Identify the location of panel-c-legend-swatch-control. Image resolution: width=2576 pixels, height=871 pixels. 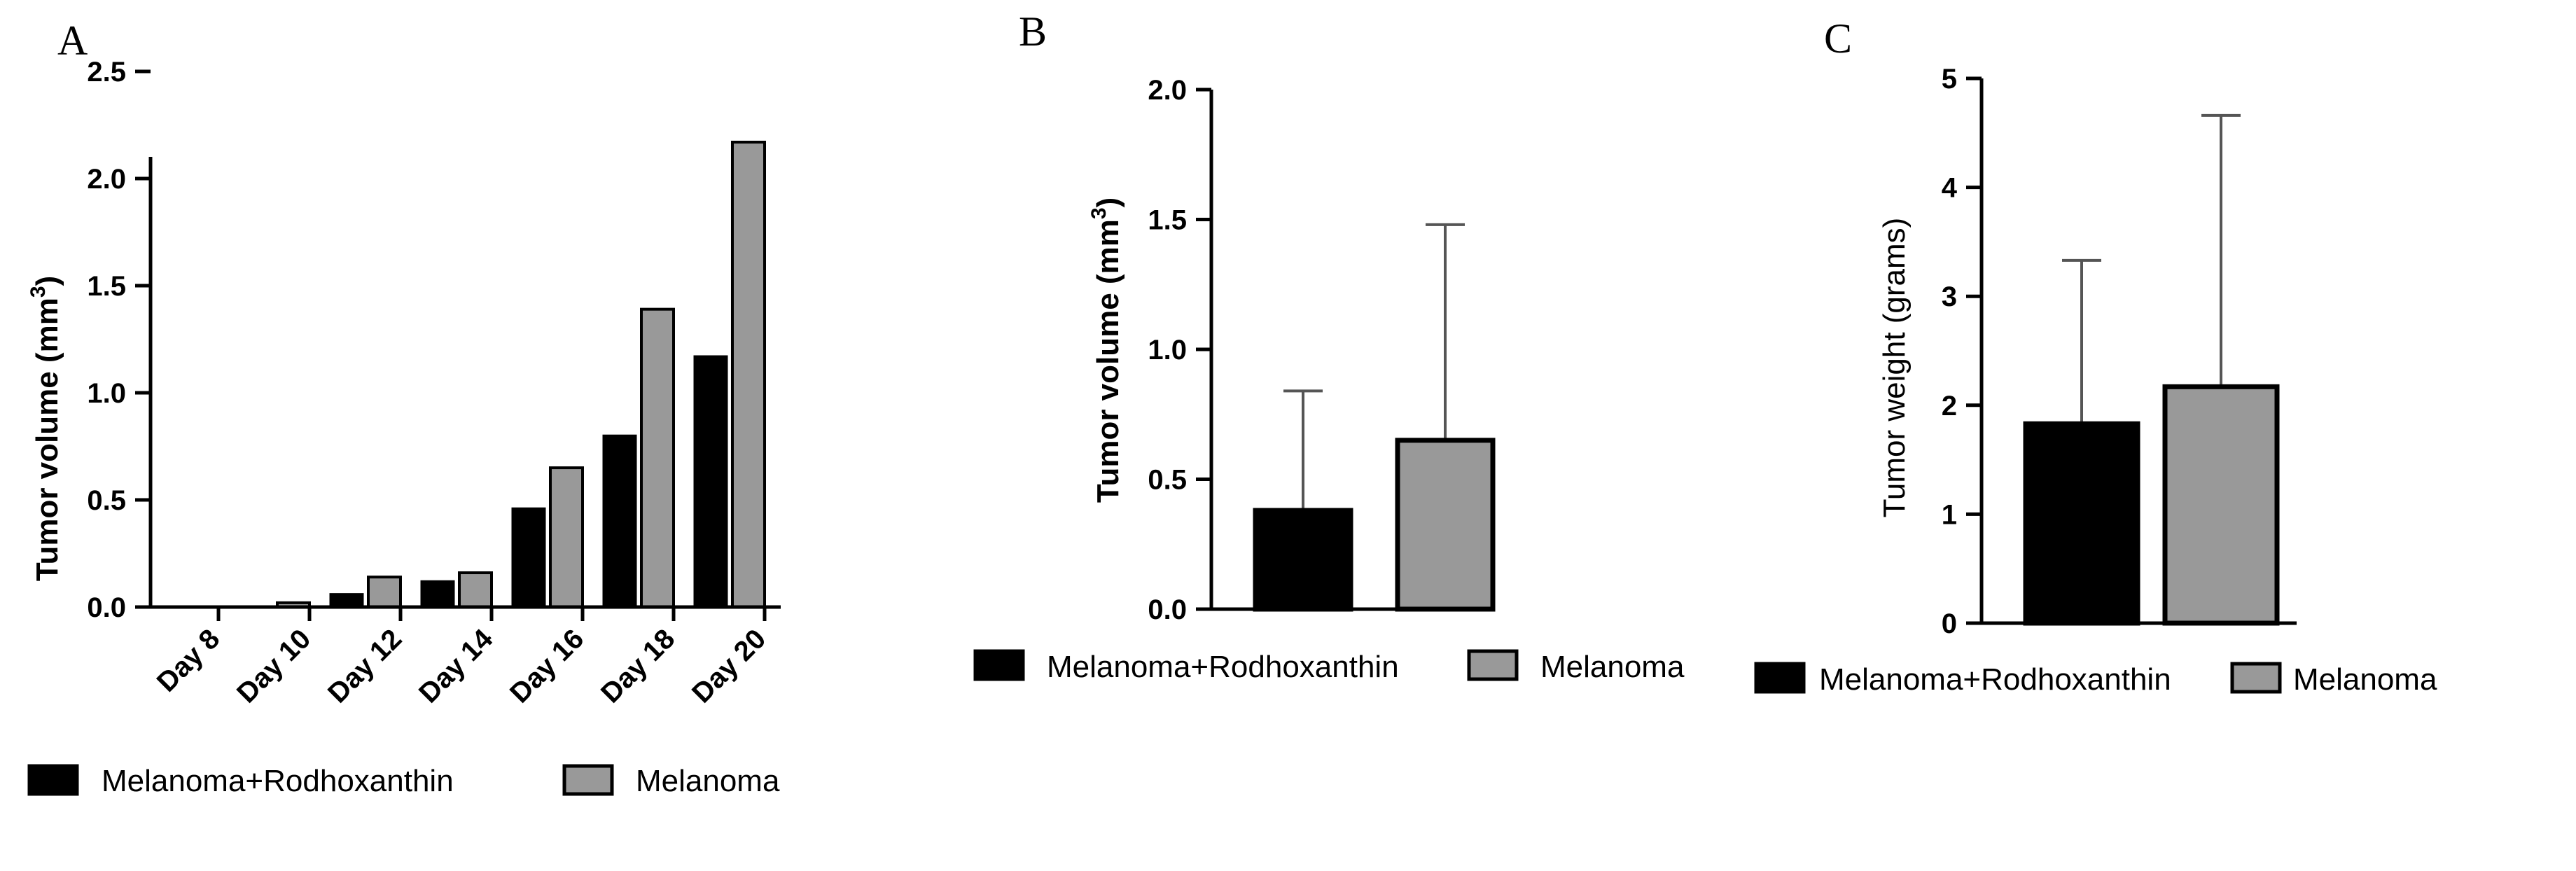
(2256, 678).